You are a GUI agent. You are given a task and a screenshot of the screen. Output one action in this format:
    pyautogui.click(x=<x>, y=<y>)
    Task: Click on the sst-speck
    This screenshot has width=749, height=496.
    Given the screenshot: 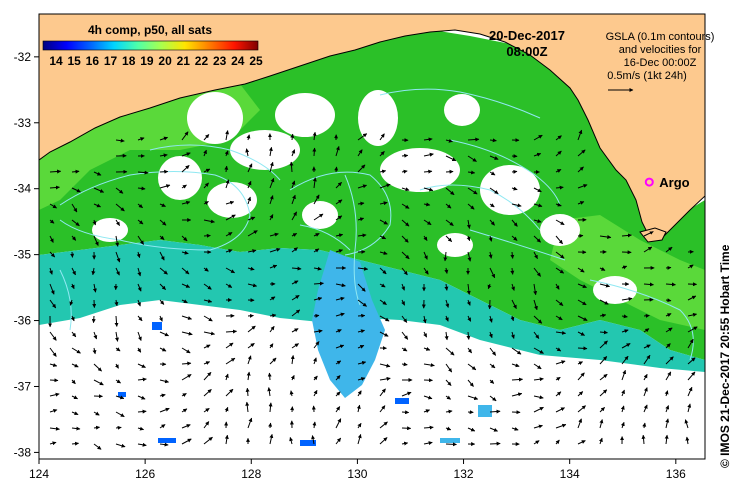 What is the action you would take?
    pyautogui.click(x=122, y=394)
    